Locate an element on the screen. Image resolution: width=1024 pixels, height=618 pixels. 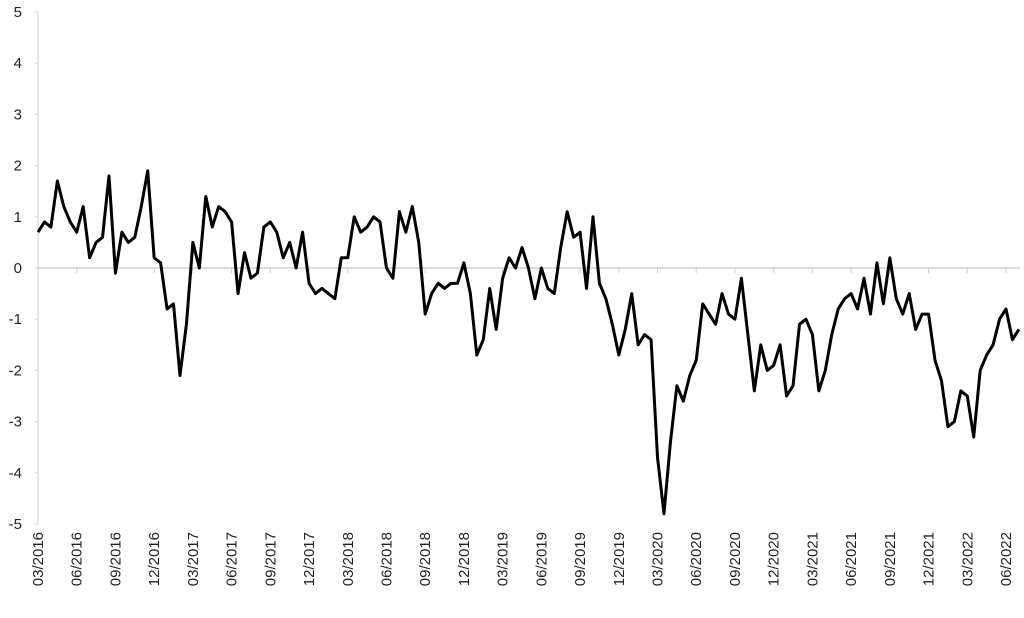
x-tick-label: 09/2016 is located at coordinates (115, 559).